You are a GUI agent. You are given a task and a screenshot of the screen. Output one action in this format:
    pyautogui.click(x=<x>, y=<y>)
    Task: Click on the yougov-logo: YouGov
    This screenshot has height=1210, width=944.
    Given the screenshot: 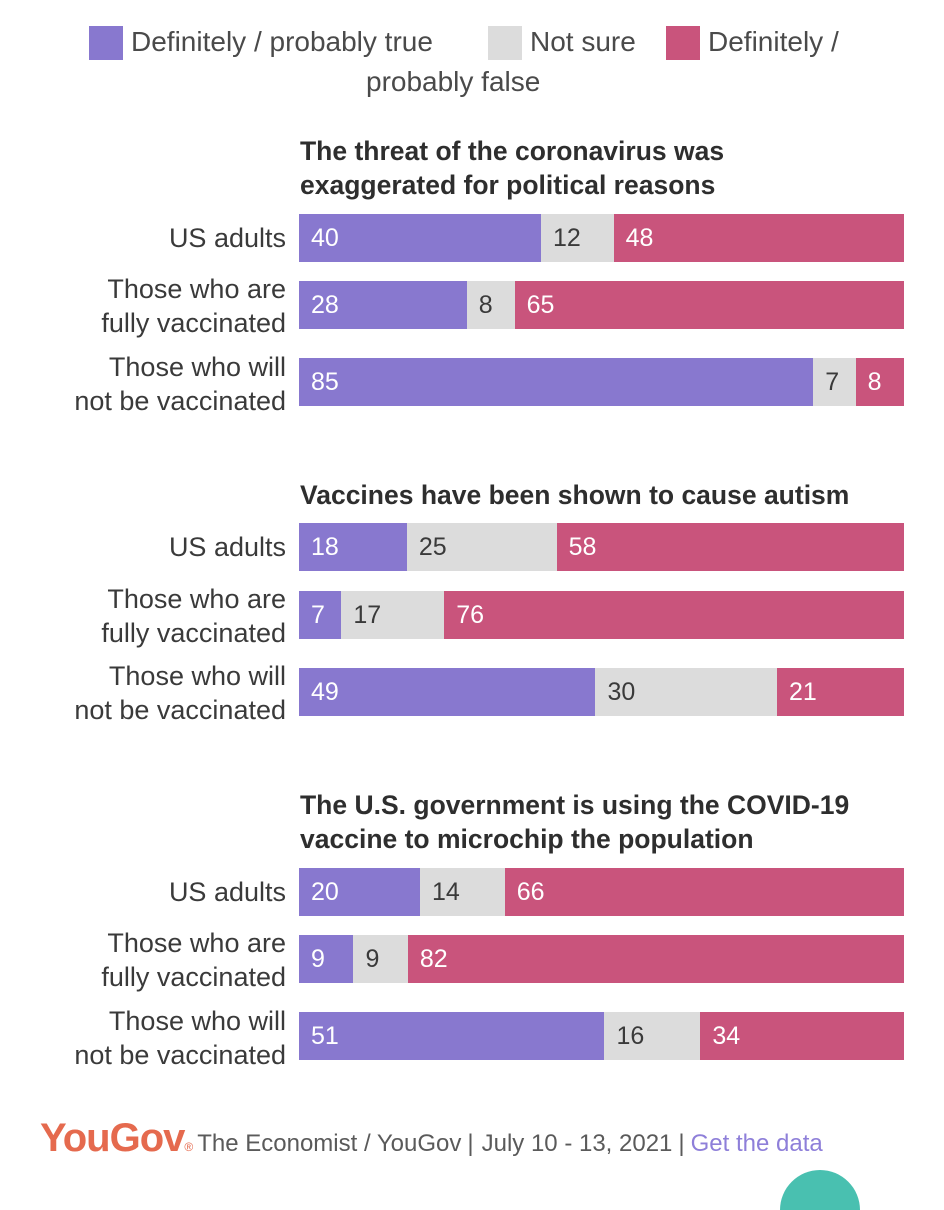 What is the action you would take?
    pyautogui.click(x=112, y=1138)
    